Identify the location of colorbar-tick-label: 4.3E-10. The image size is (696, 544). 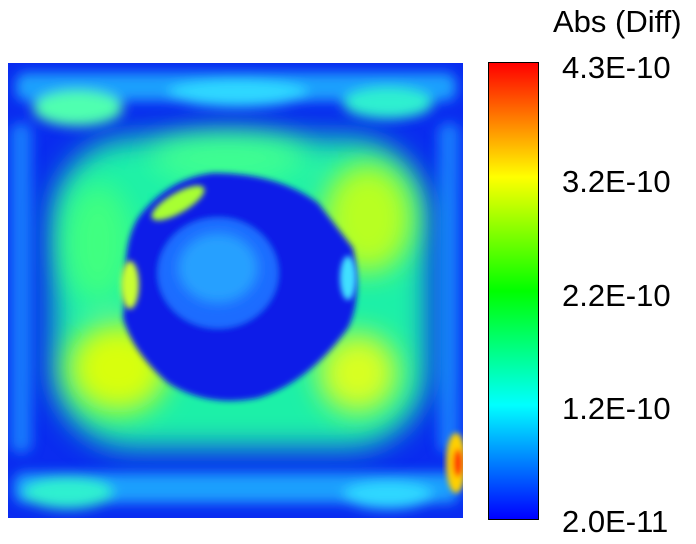
(616, 67).